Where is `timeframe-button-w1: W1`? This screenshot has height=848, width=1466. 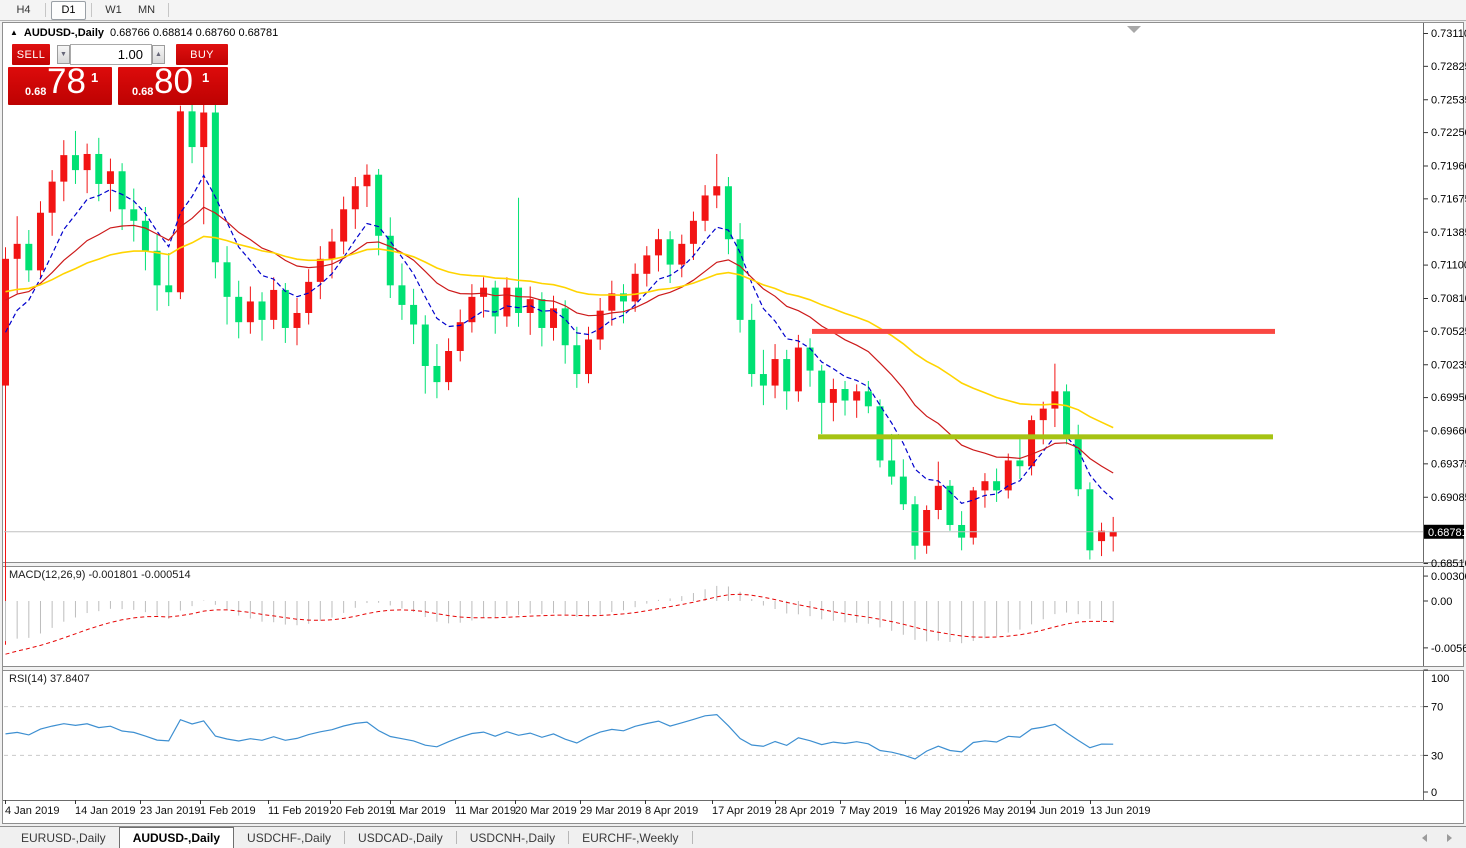 timeframe-button-w1: W1 is located at coordinates (113, 10).